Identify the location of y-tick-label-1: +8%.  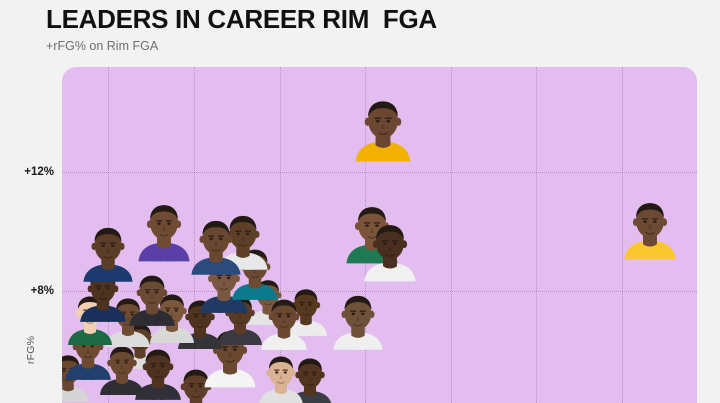
(42, 291).